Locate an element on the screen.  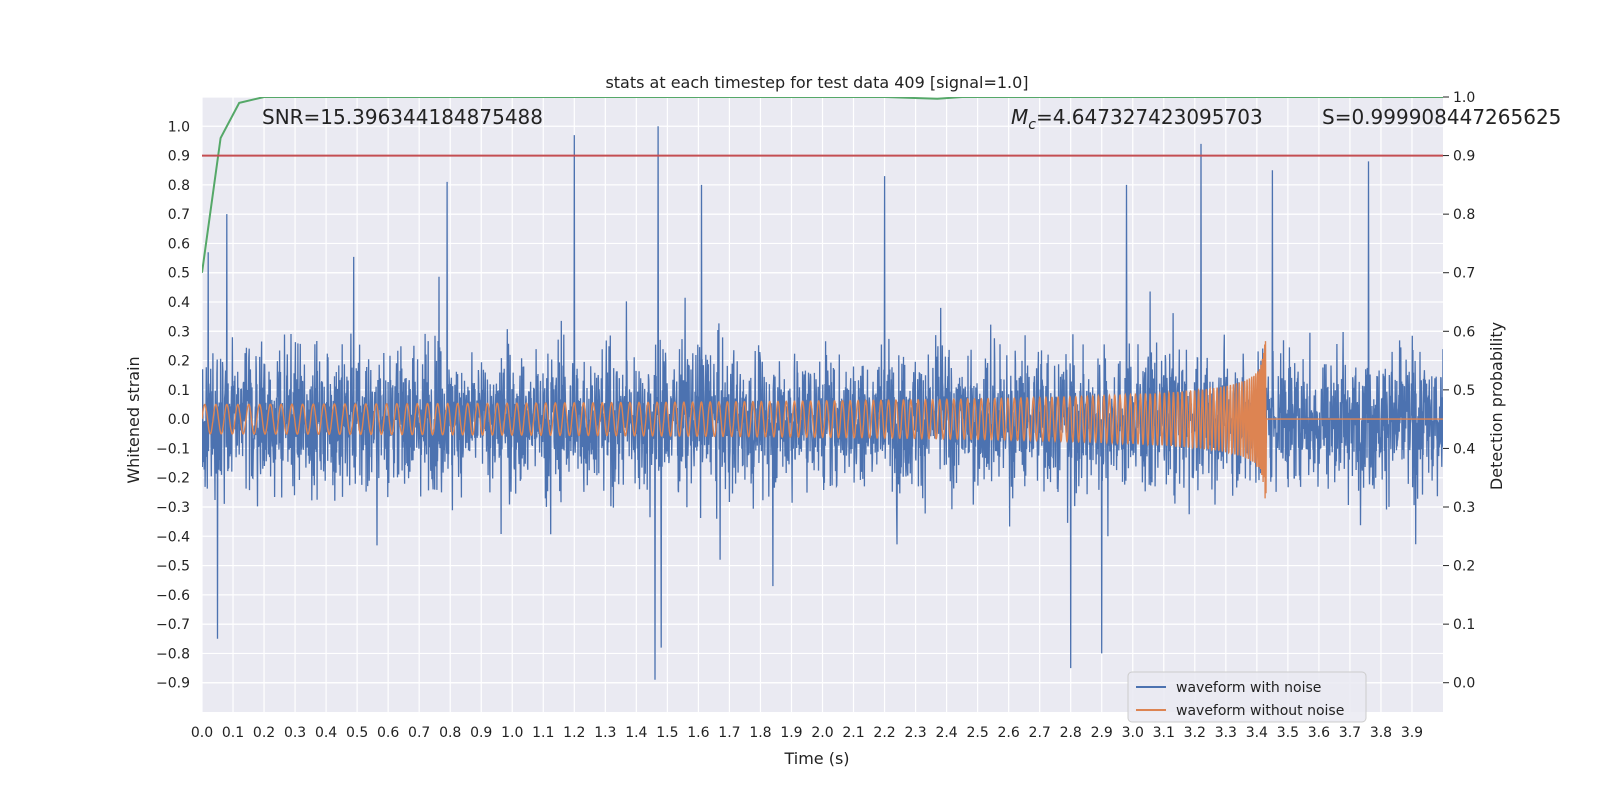
x-tick-label: 0.2 is located at coordinates (264, 733).